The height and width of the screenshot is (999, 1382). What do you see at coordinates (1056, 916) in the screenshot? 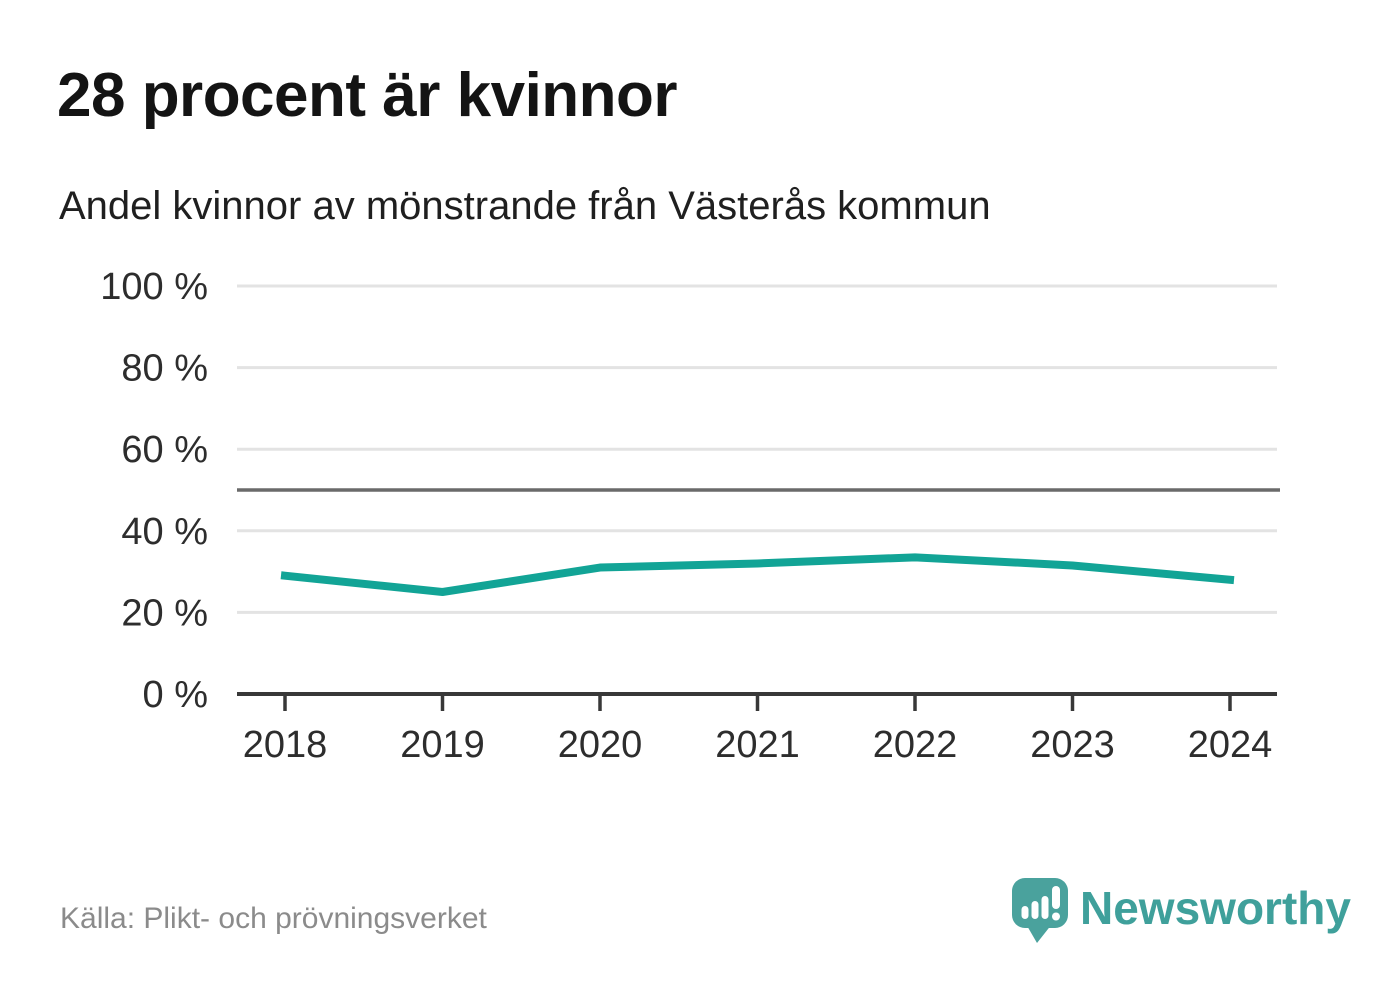
I see `logo-exclamation-dot` at bounding box center [1056, 916].